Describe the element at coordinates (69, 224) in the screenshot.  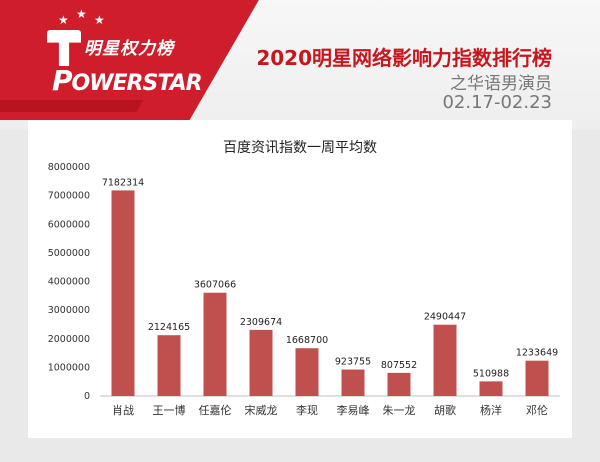
I see `y-tick-label: 6000000` at that location.